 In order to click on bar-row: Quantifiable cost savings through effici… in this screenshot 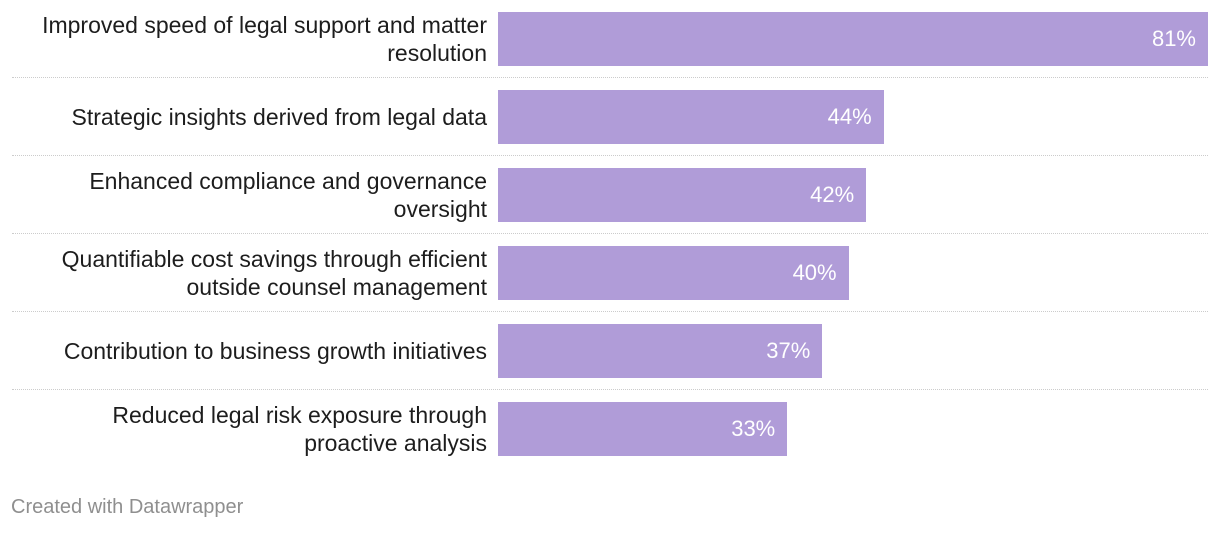, I will do `click(610, 273)`.